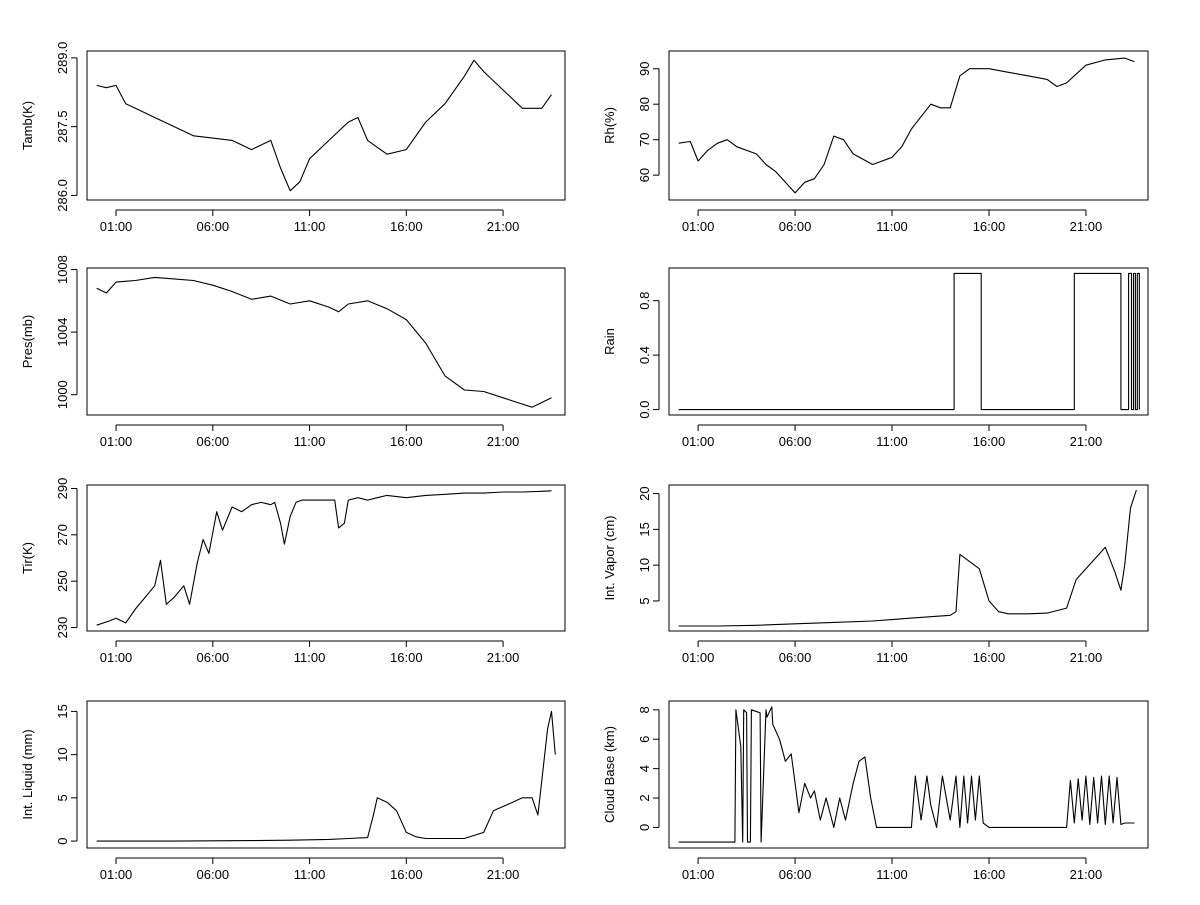 This screenshot has height=905, width=1200. Describe the element at coordinates (644, 739) in the screenshot. I see `y-tick-label: 6` at that location.